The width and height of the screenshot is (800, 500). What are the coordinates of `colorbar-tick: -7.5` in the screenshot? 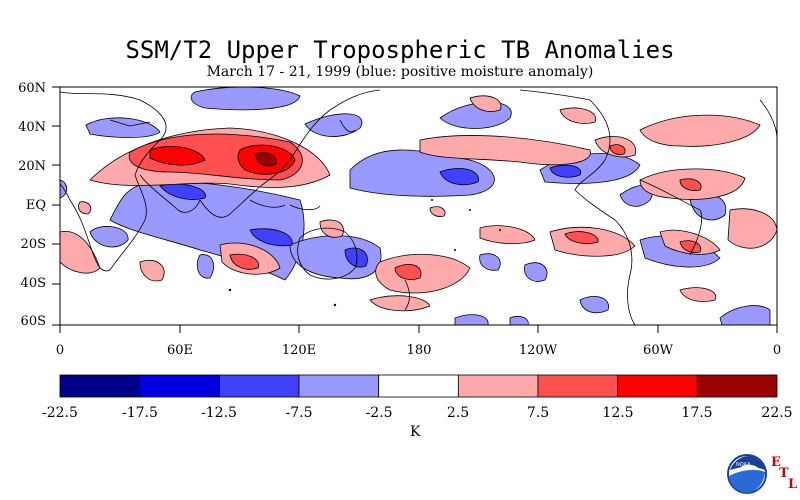 It's located at (299, 413).